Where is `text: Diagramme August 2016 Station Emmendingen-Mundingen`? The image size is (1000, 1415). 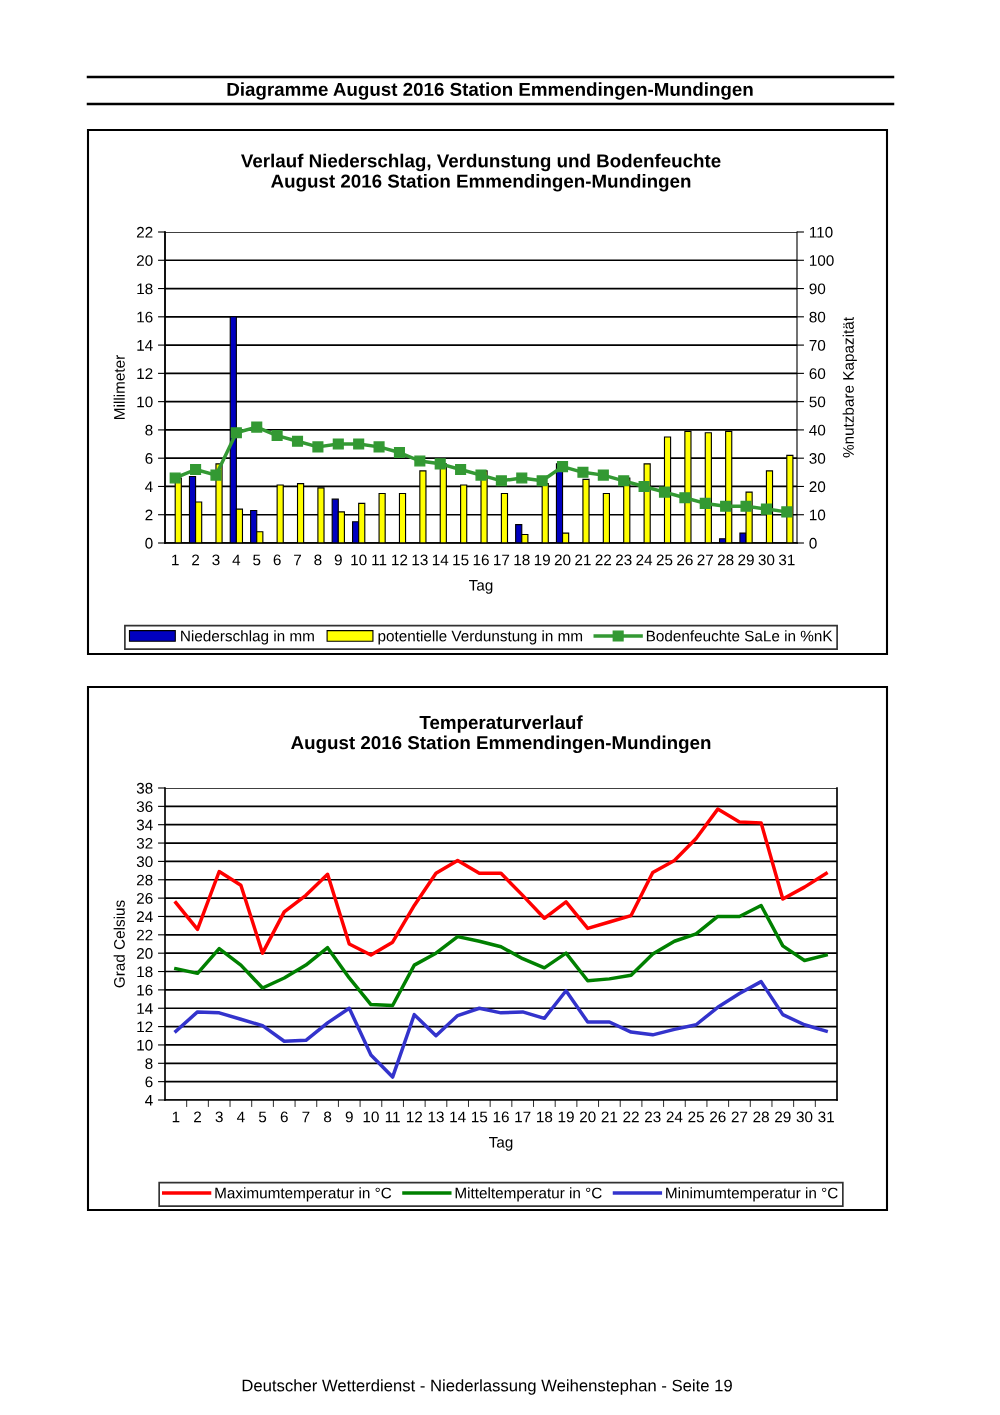
text: Diagramme August 2016 Station Emmendingen-Mundingen is located at coordinates (490, 91).